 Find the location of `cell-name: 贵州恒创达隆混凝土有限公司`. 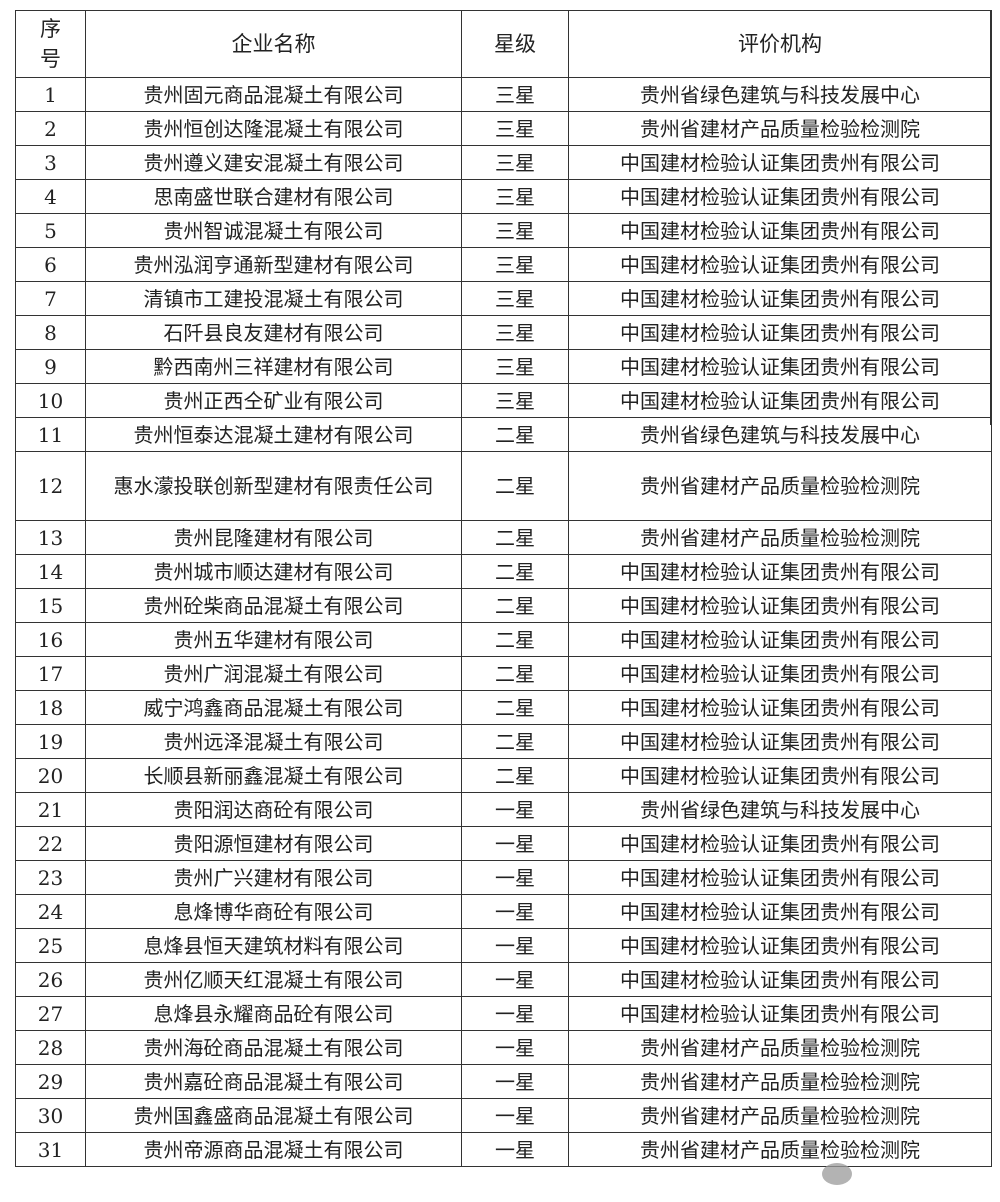

cell-name: 贵州恒创达隆混凝土有限公司 is located at coordinates (273, 128).